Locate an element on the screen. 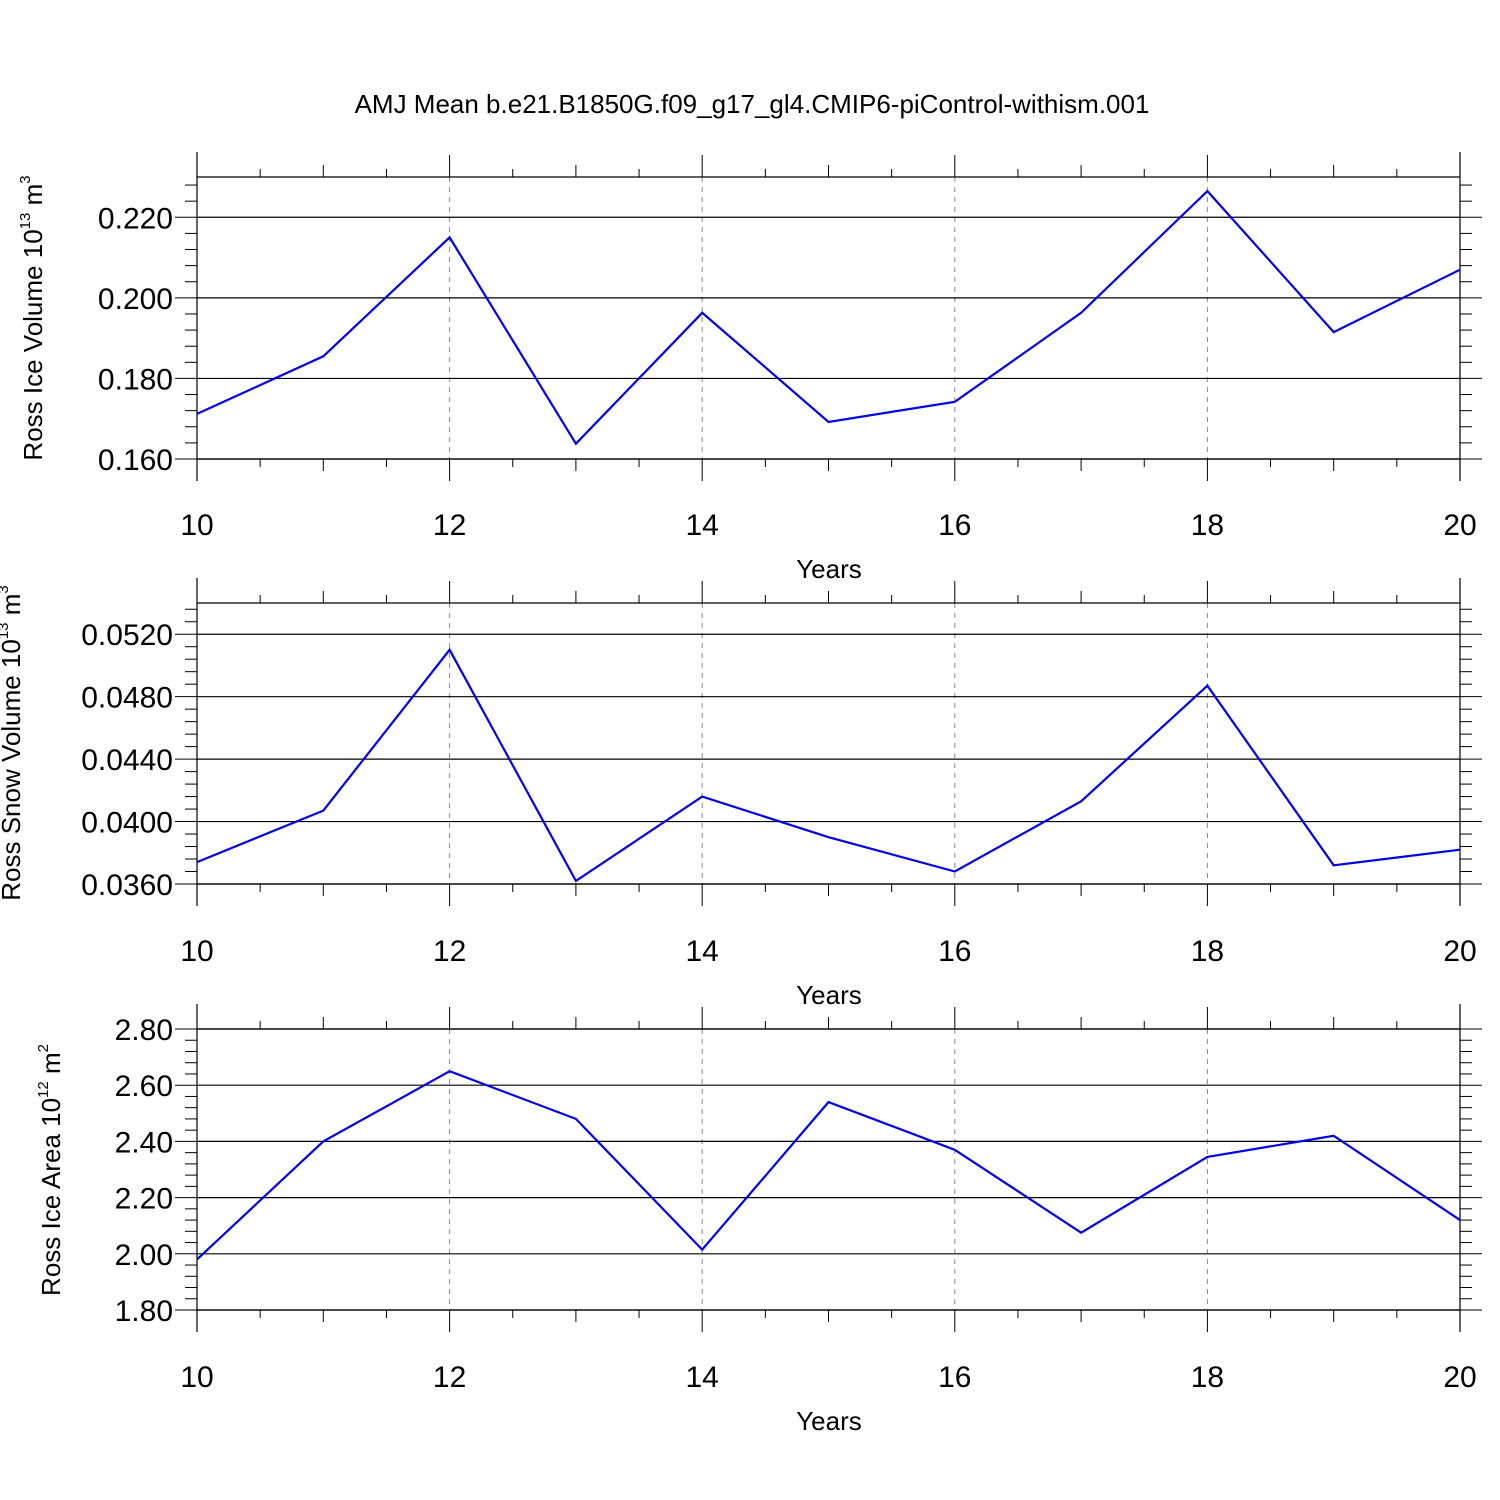 The image size is (1500, 1500). y-axis-title-unit-exponent: 2 is located at coordinates (43, 1048).